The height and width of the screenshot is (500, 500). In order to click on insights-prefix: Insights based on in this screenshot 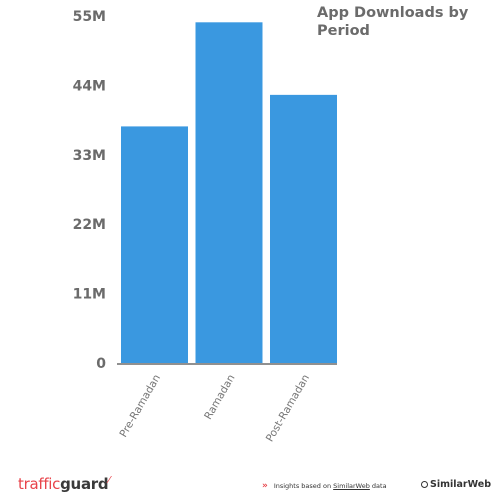, I will do `click(303, 486)`.